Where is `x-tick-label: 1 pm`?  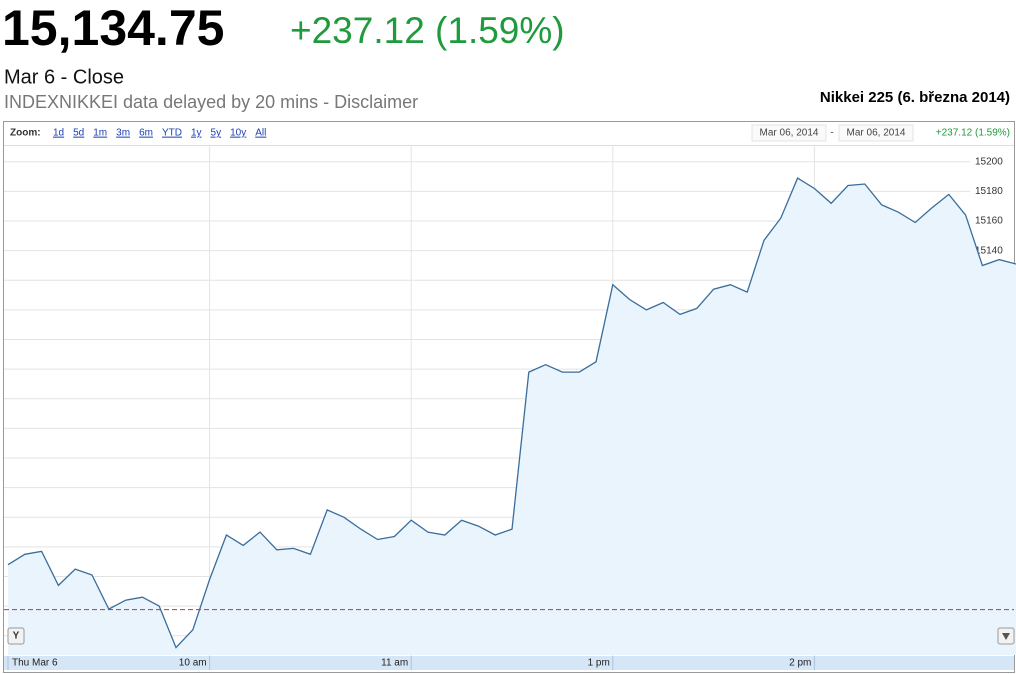 x-tick-label: 1 pm is located at coordinates (599, 663).